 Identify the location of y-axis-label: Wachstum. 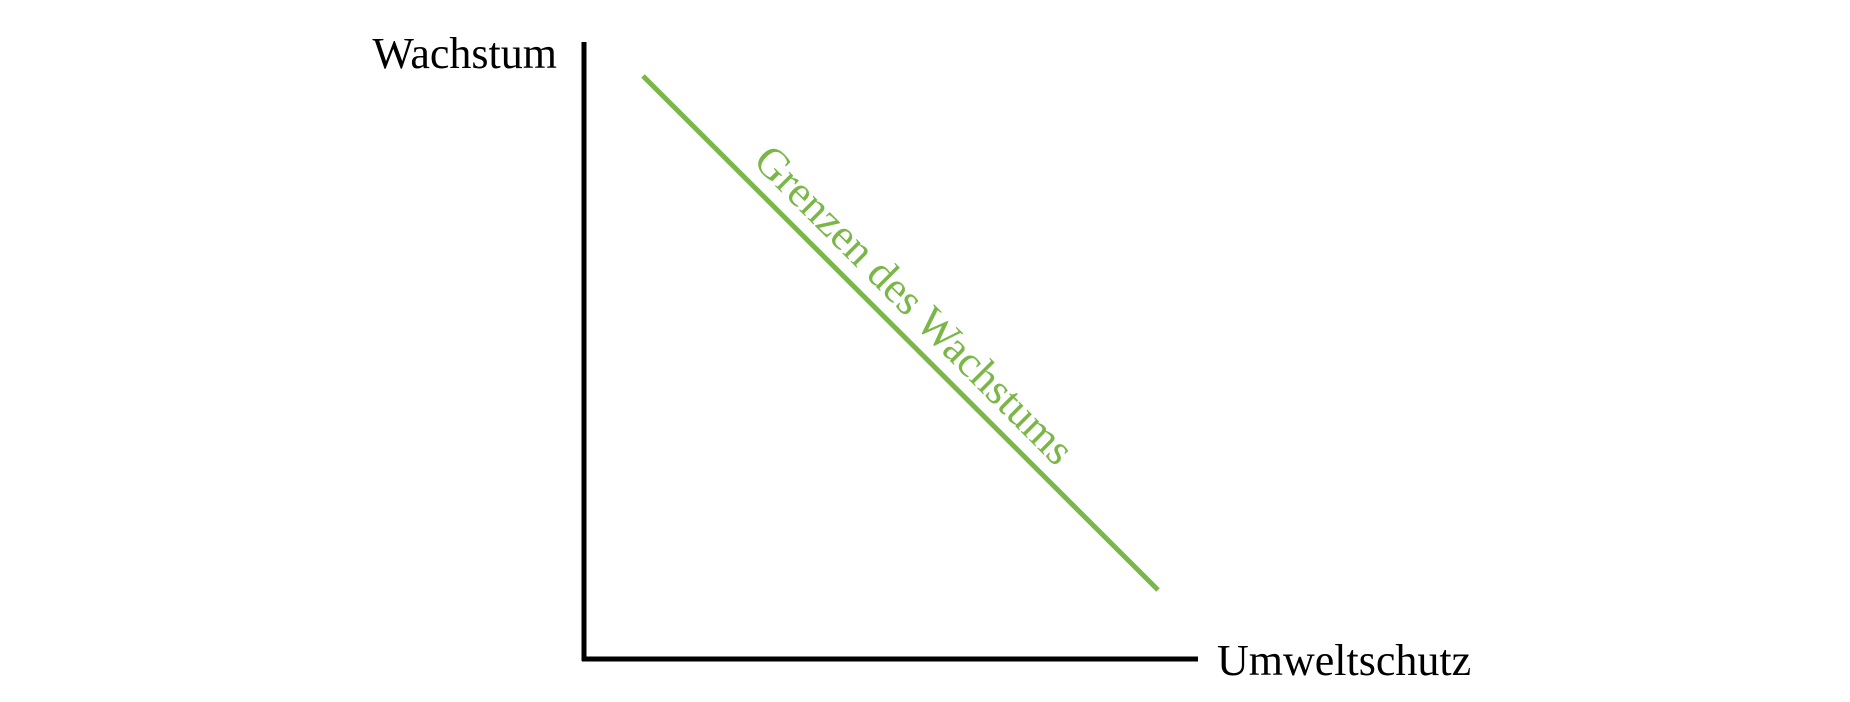
(464, 53).